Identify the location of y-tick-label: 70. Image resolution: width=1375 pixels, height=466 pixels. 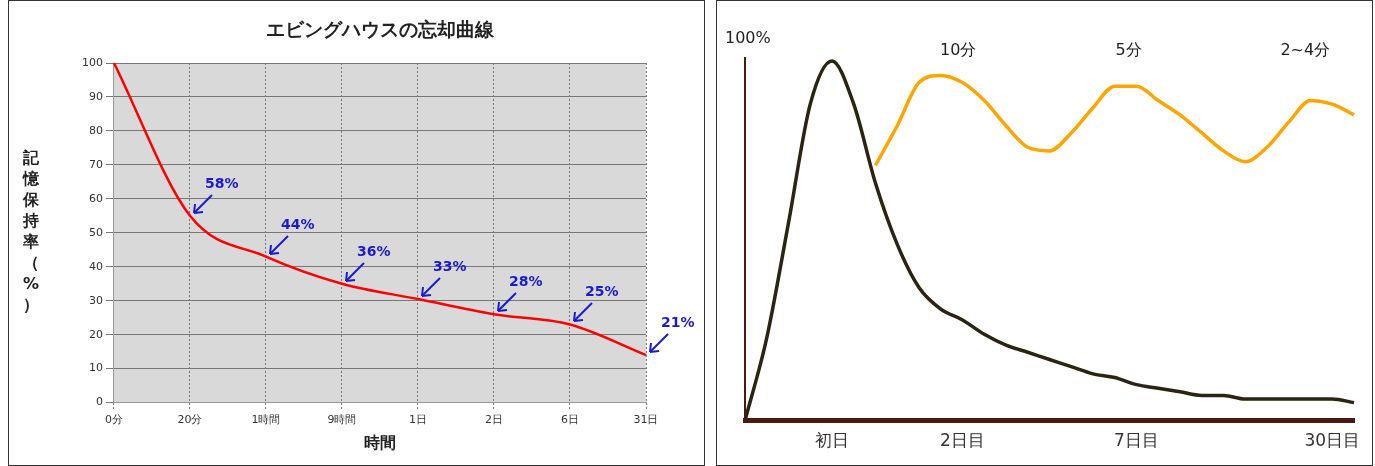
(96, 164).